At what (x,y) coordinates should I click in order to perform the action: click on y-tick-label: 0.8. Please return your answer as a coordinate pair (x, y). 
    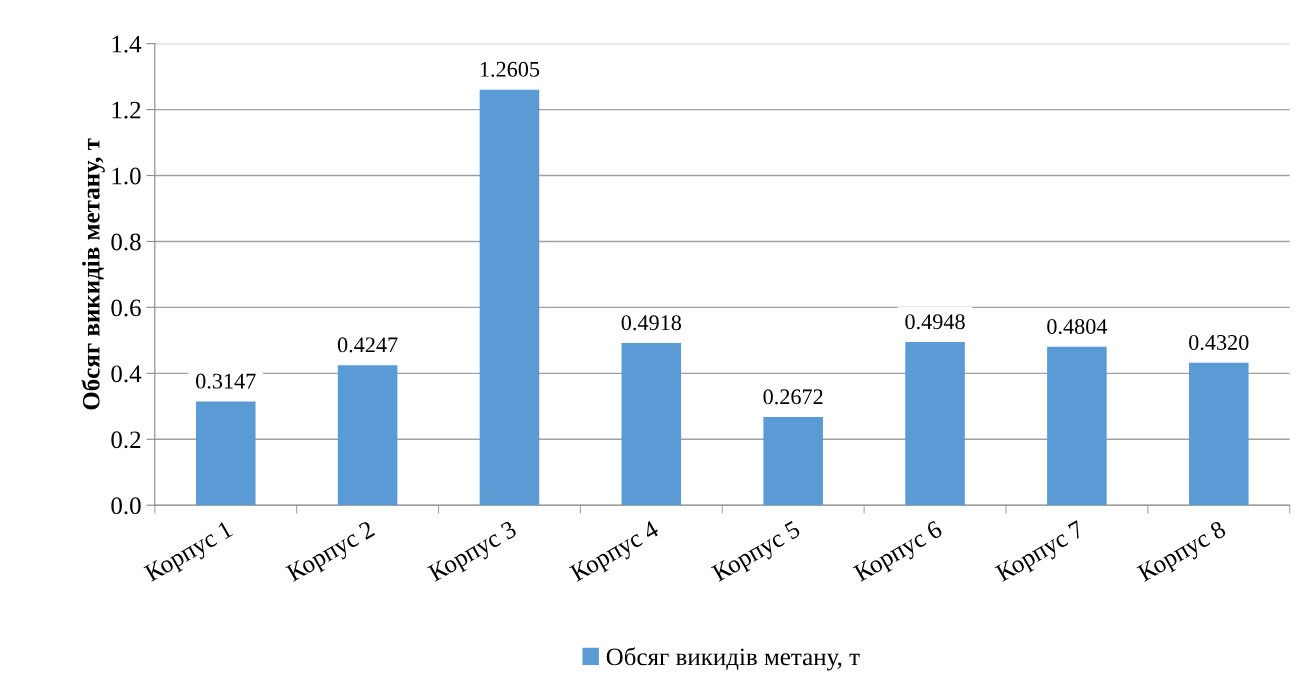
    Looking at the image, I should click on (126, 242).